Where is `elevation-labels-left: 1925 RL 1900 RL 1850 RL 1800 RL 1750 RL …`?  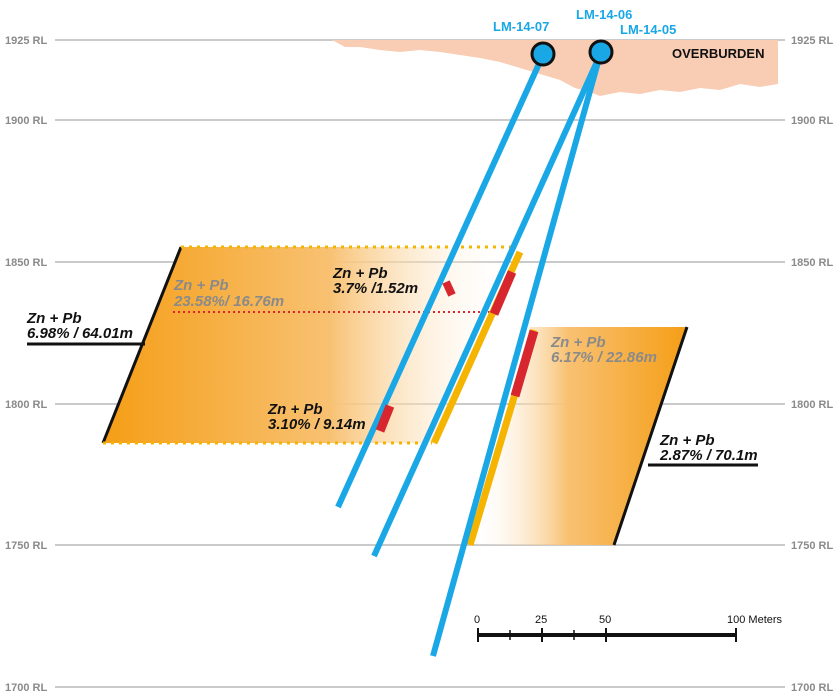 elevation-labels-left: 1925 RL 1900 RL 1850 RL 1800 RL 1750 RL … is located at coordinates (26, 364).